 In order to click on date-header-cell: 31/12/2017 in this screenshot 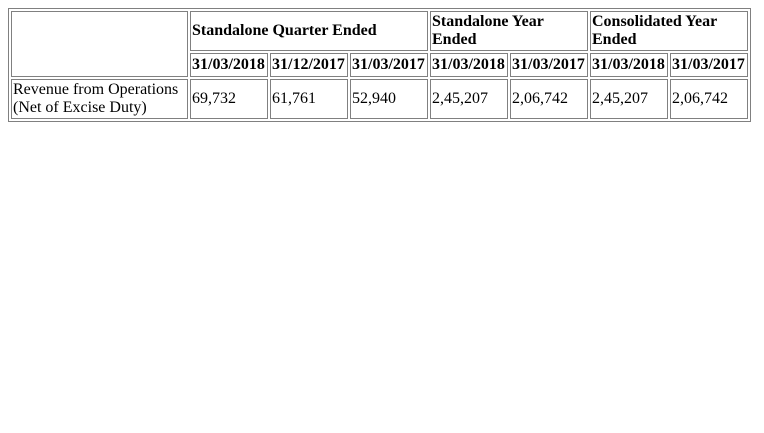, I will do `click(309, 65)`.